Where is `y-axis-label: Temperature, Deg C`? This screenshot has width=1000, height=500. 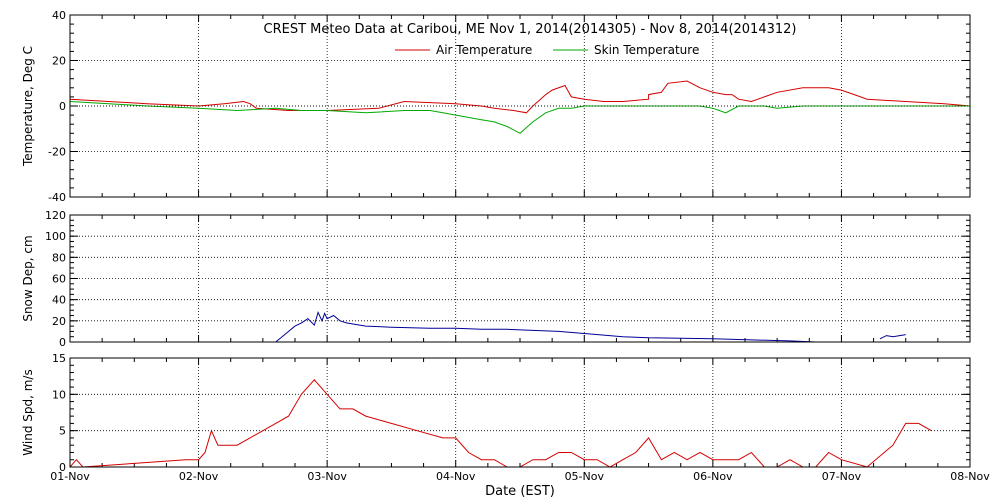 y-axis-label: Temperature, Deg C is located at coordinates (28, 106).